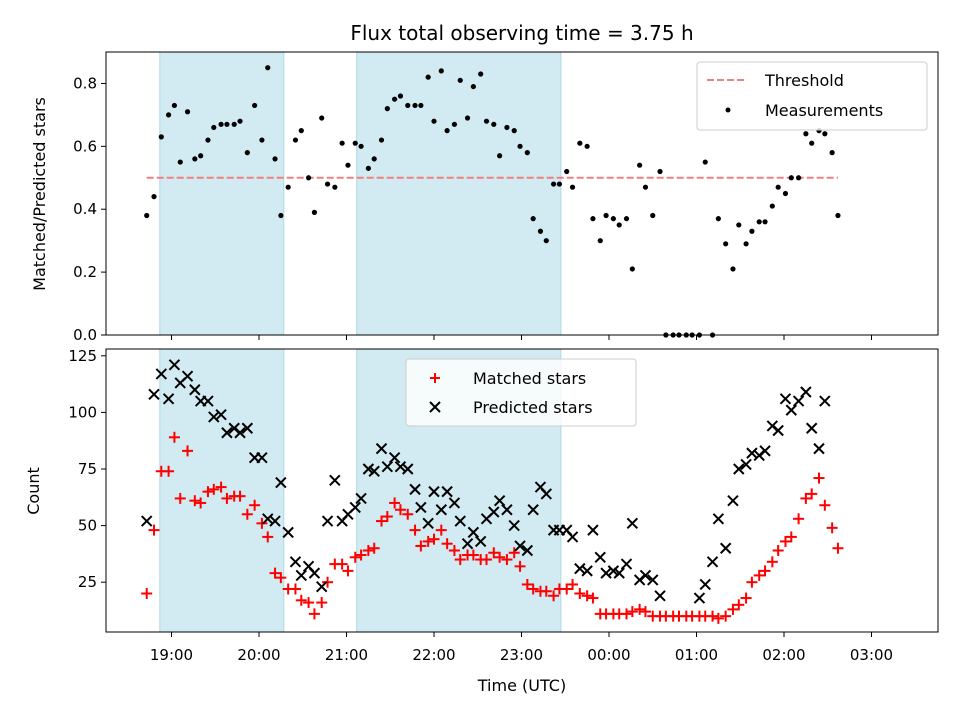 The width and height of the screenshot is (960, 720). Describe the element at coordinates (222, 193) in the screenshot. I see `observing-window-band` at that location.